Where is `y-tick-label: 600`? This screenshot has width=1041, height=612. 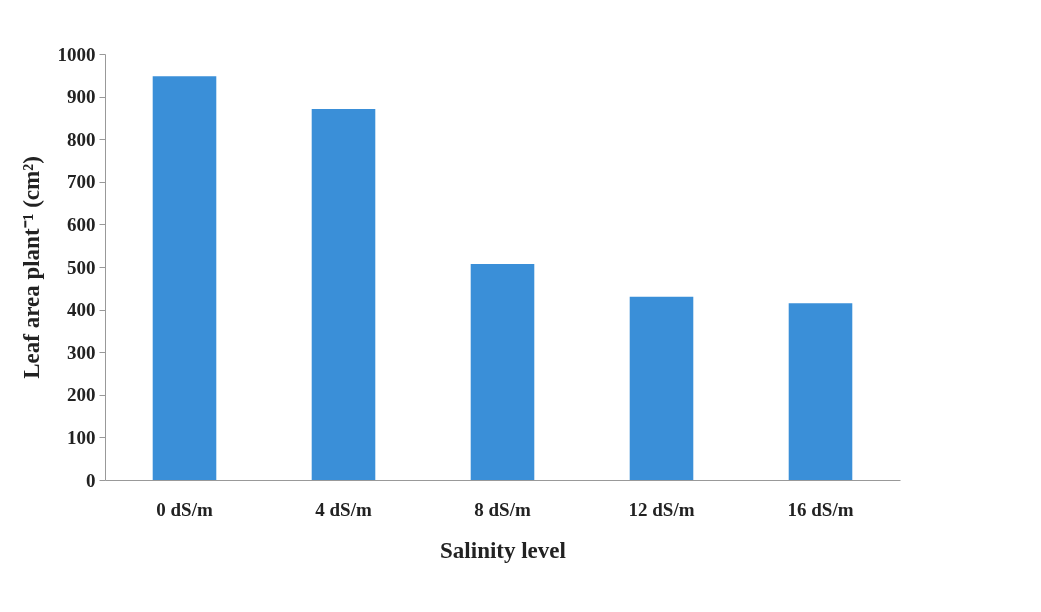
y-tick-label: 600 is located at coordinates (81, 224).